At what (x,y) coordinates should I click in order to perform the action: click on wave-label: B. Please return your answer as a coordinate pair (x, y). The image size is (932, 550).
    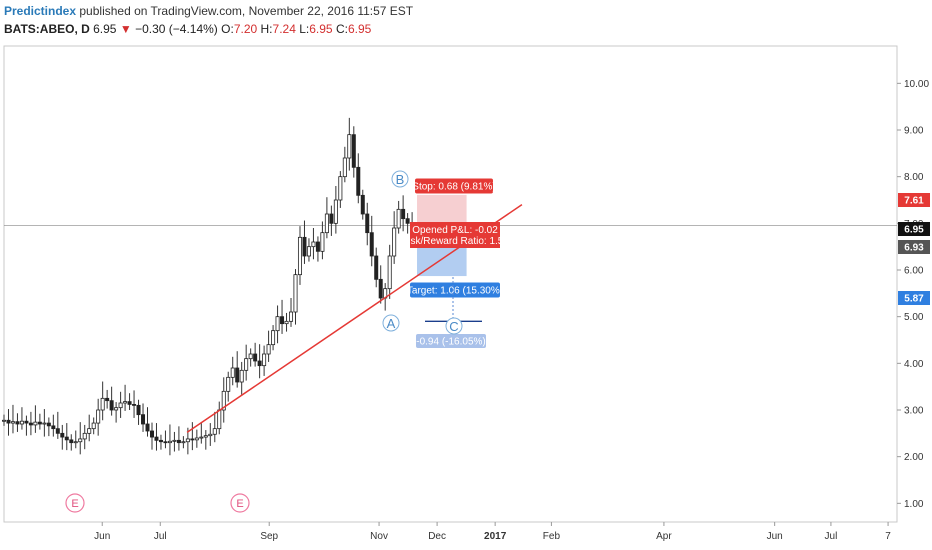
    Looking at the image, I should click on (400, 179).